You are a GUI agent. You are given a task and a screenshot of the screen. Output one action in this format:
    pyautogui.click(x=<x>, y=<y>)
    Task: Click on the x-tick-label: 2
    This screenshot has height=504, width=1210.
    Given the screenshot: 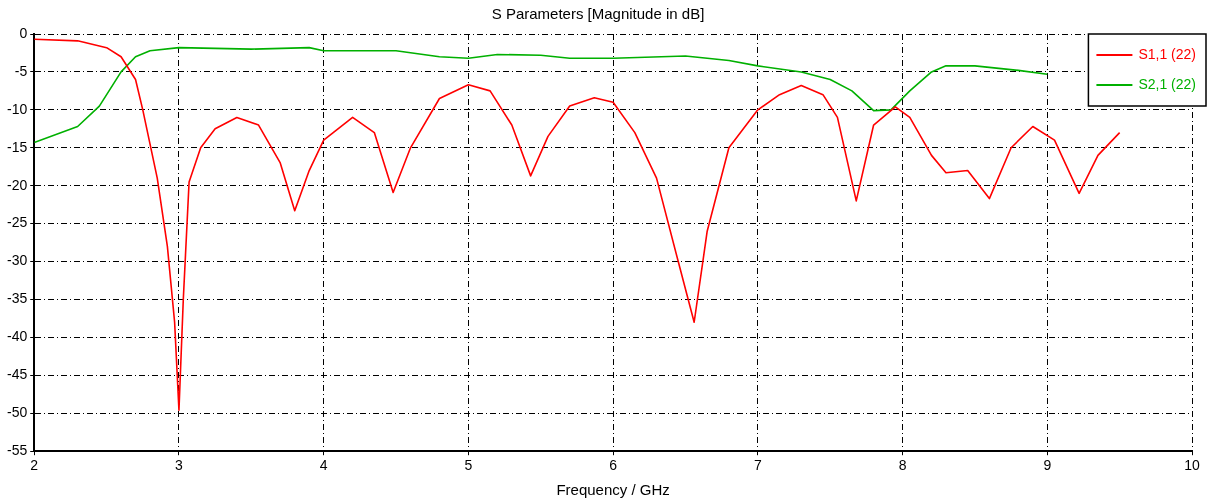 What is the action you would take?
    pyautogui.click(x=34, y=465)
    